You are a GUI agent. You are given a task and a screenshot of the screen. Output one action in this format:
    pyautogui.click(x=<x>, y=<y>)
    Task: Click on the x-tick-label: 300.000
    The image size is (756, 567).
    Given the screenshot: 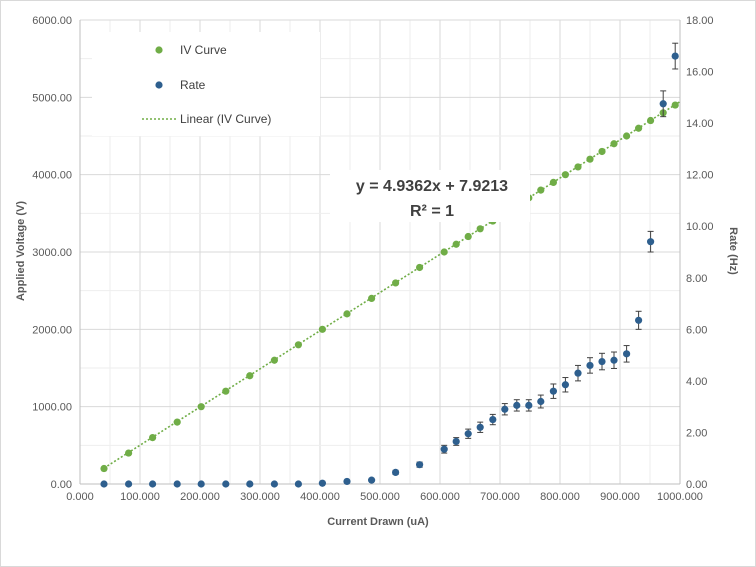 What is the action you would take?
    pyautogui.click(x=260, y=497)
    